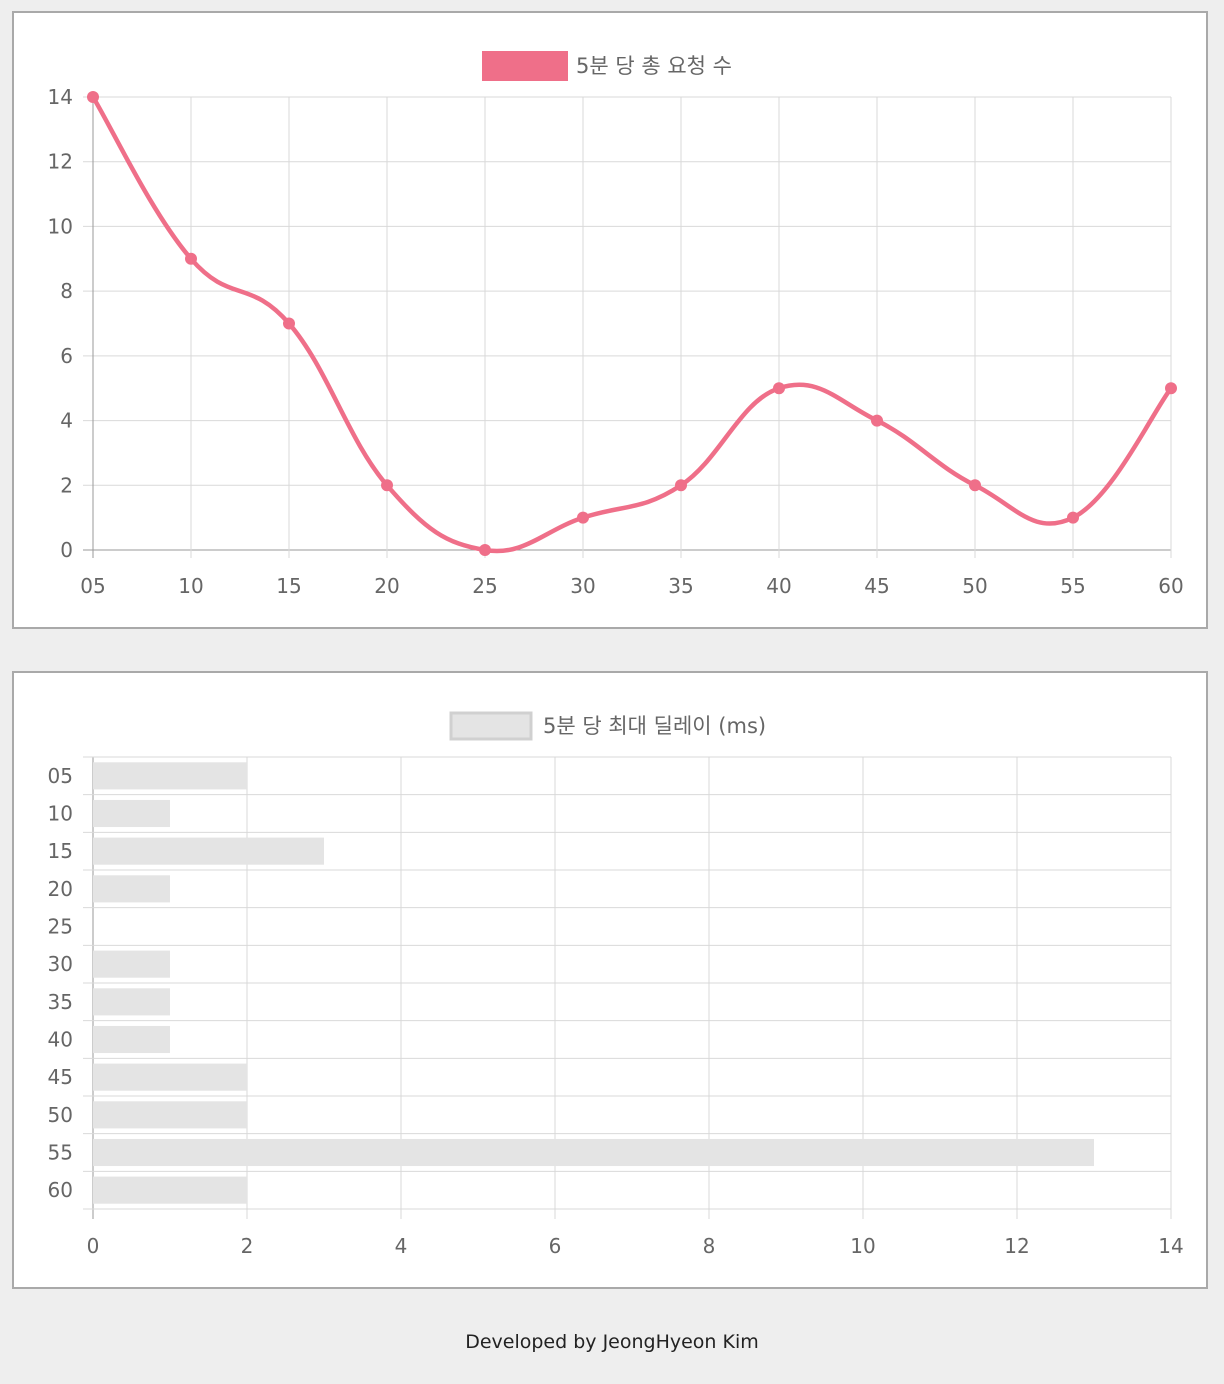 This screenshot has width=1224, height=1384. I want to click on y-tick-label: 14, so click(60, 97).